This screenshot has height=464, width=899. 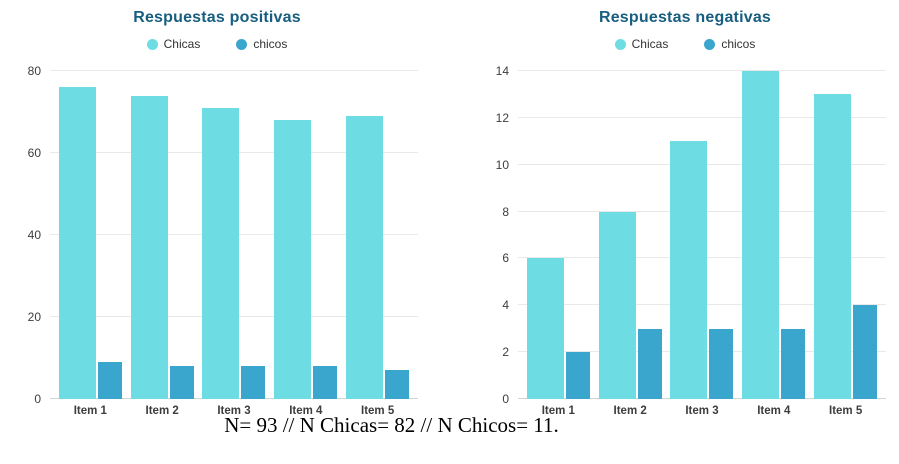 What do you see at coordinates (505, 352) in the screenshot?
I see `y-axis-tick-label: 2` at bounding box center [505, 352].